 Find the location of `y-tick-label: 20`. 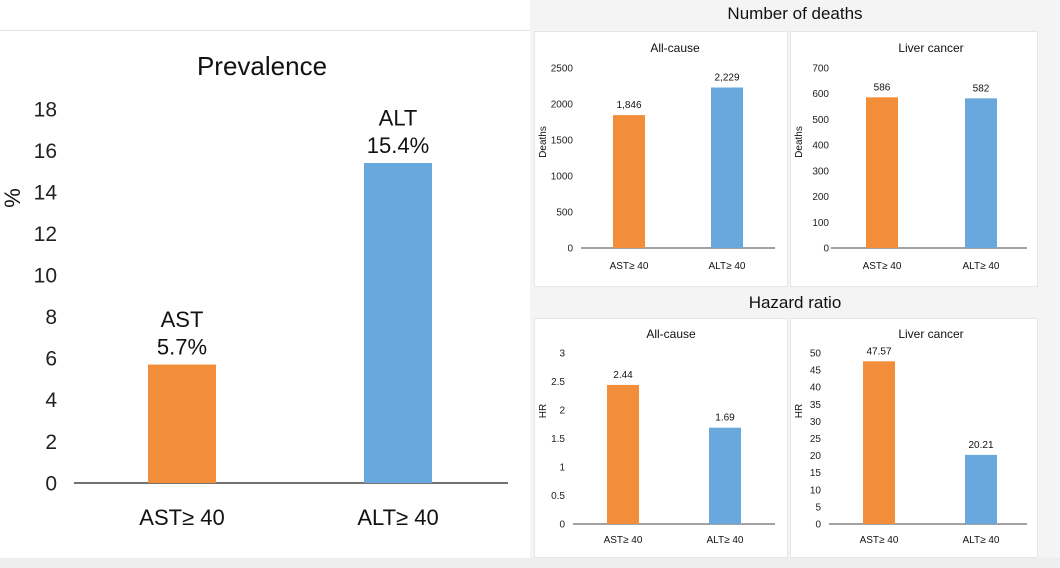

y-tick-label: 20 is located at coordinates (816, 456).